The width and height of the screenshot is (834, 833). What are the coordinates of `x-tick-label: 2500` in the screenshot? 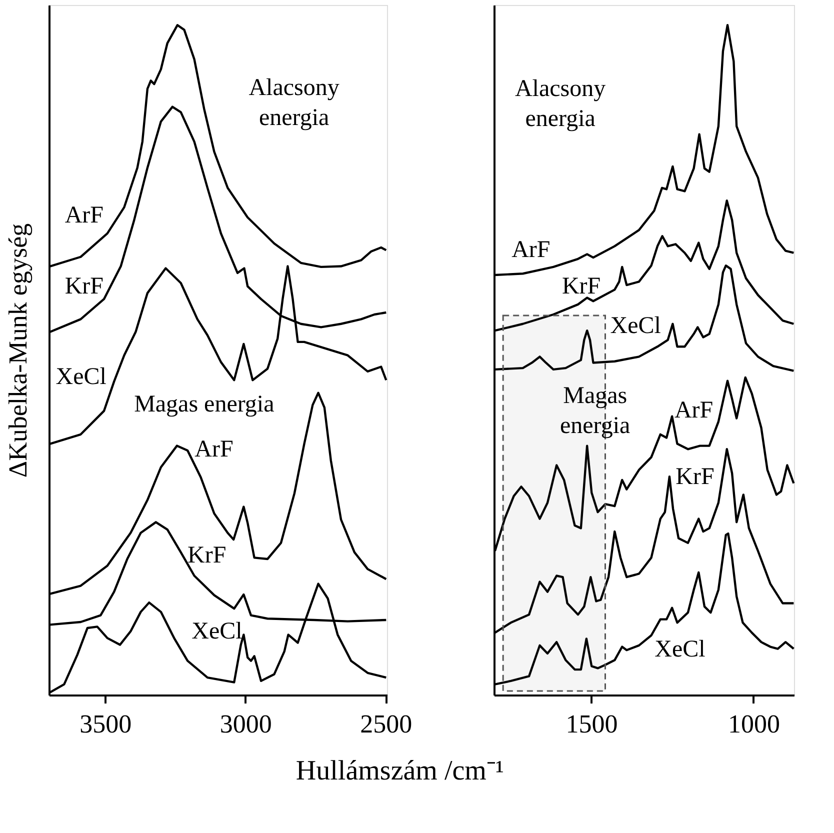 It's located at (386, 724).